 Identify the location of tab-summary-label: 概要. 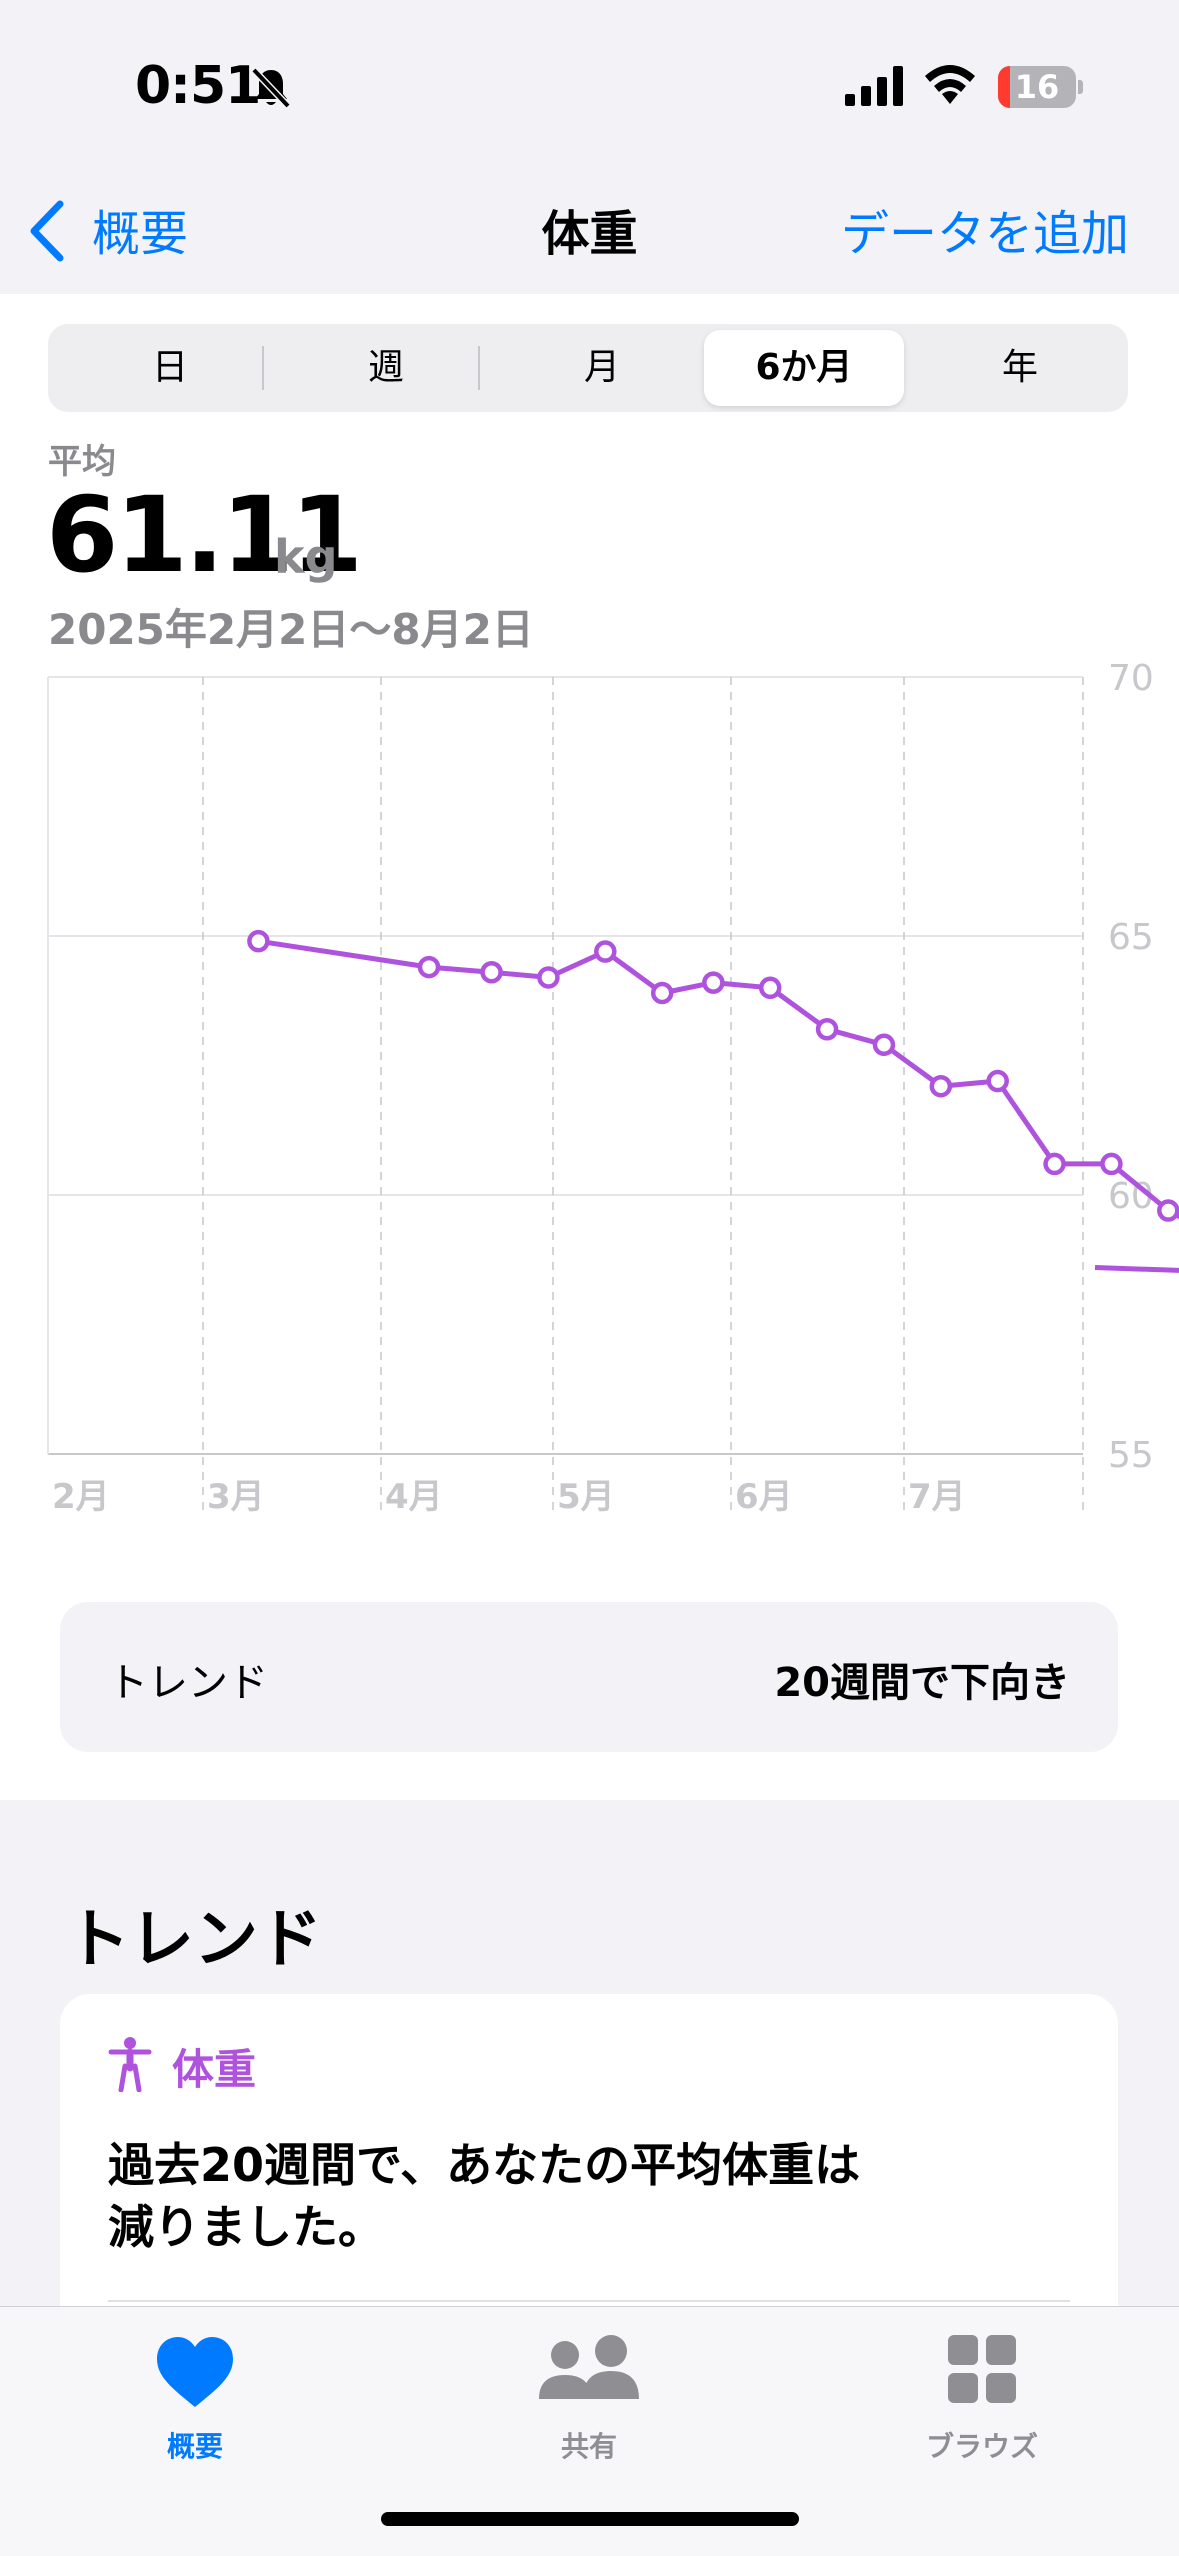
(194, 2446).